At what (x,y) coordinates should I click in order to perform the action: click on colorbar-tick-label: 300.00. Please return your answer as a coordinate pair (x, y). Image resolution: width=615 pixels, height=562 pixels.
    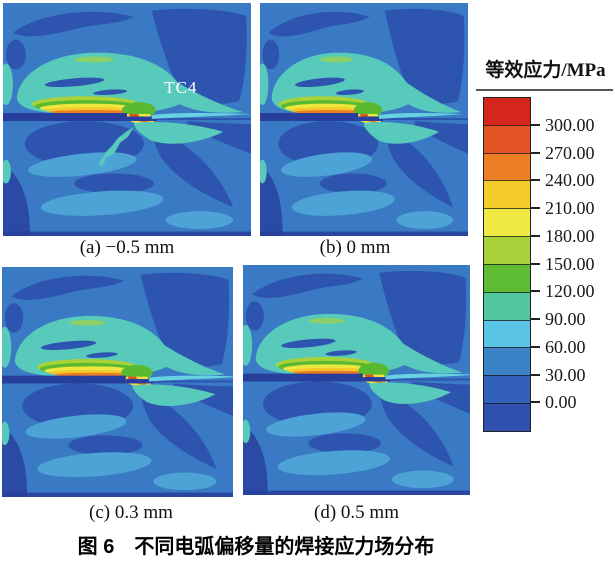
    Looking at the image, I should click on (570, 124).